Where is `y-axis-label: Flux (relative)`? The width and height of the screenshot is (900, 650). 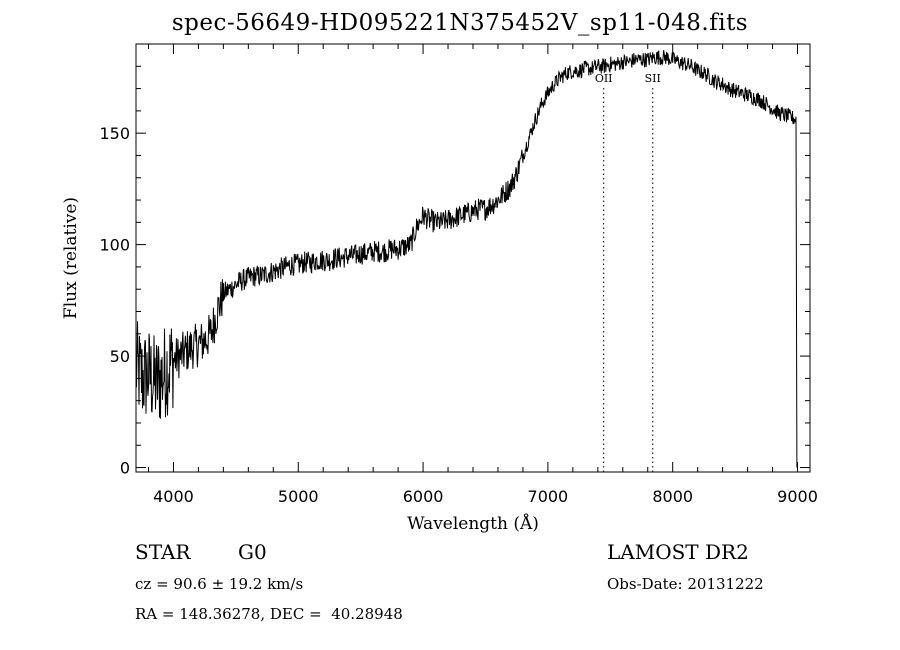 y-axis-label: Flux (relative) is located at coordinates (71, 258).